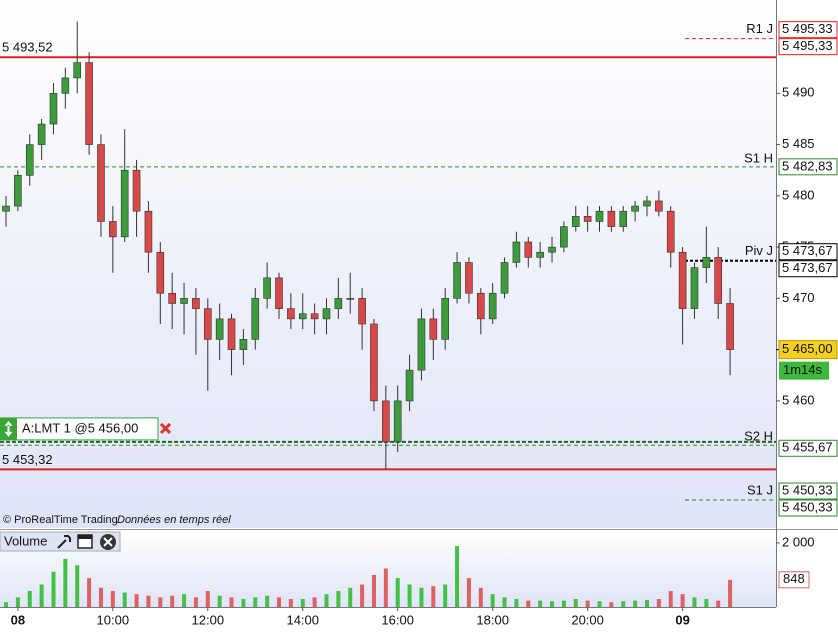 The image size is (838, 635). What do you see at coordinates (64, 541) in the screenshot?
I see `settings-button` at bounding box center [64, 541].